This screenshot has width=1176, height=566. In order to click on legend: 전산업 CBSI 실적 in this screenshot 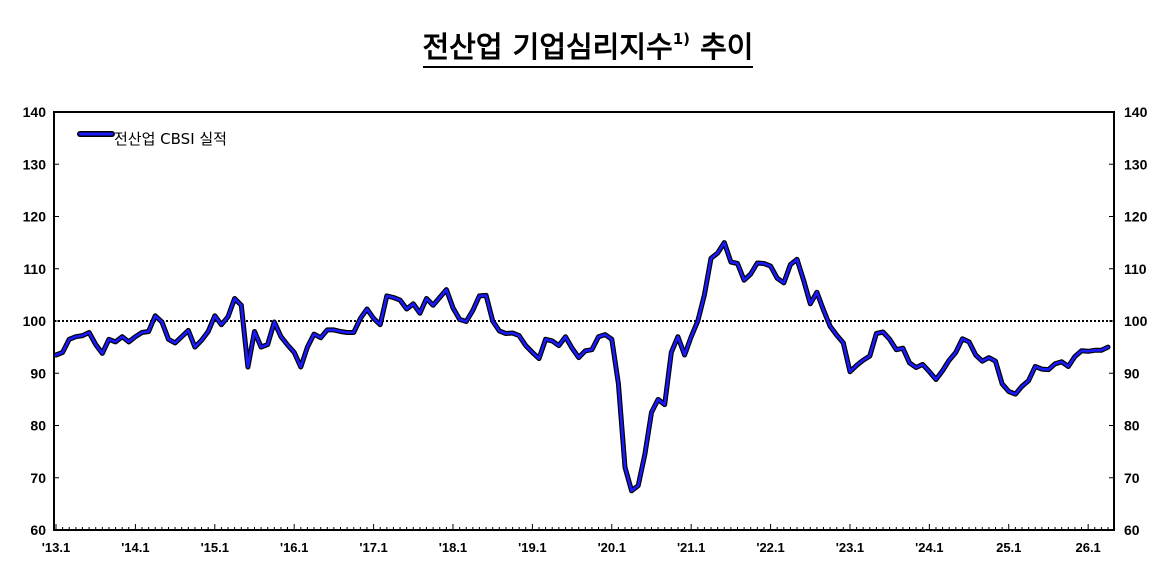, I will do `click(152, 139)`.